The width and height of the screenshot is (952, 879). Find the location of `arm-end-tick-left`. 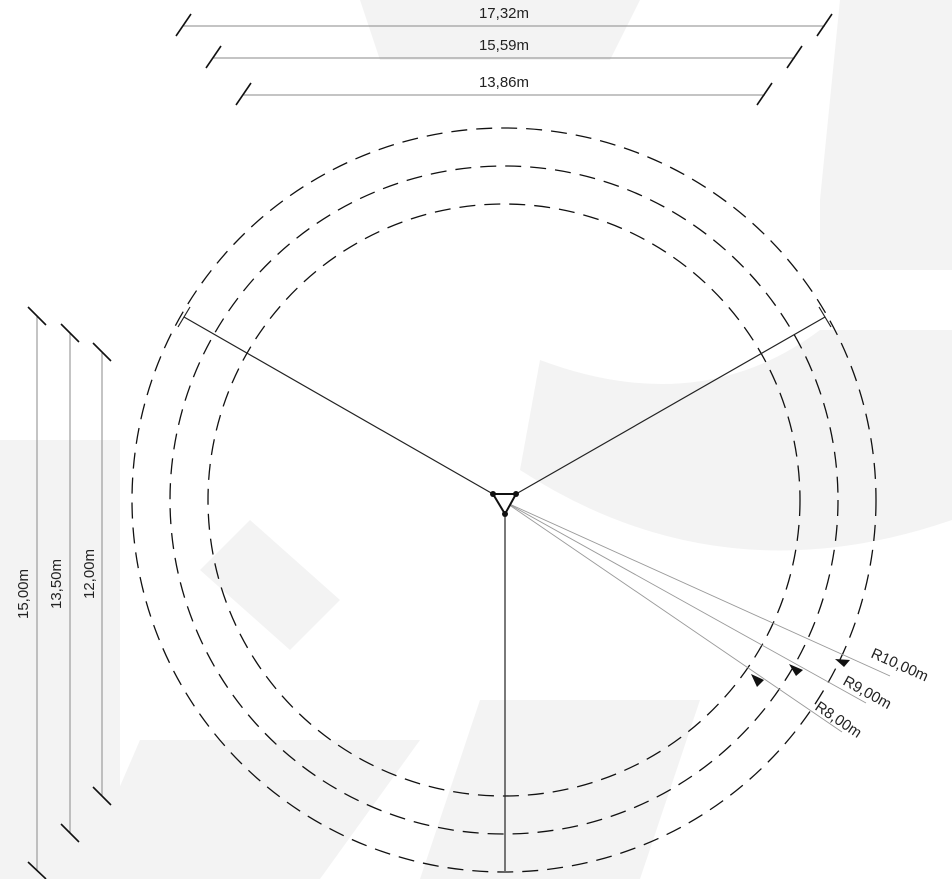

arm-end-tick-left is located at coordinates (184, 317).